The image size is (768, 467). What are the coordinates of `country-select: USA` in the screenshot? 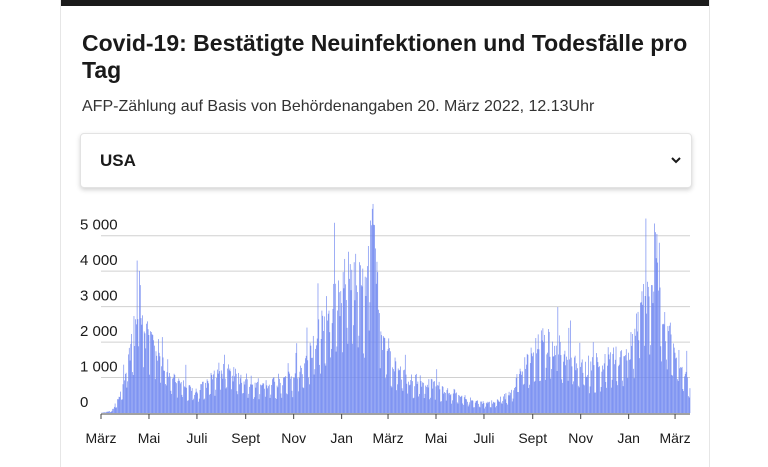 It's located at (386, 160).